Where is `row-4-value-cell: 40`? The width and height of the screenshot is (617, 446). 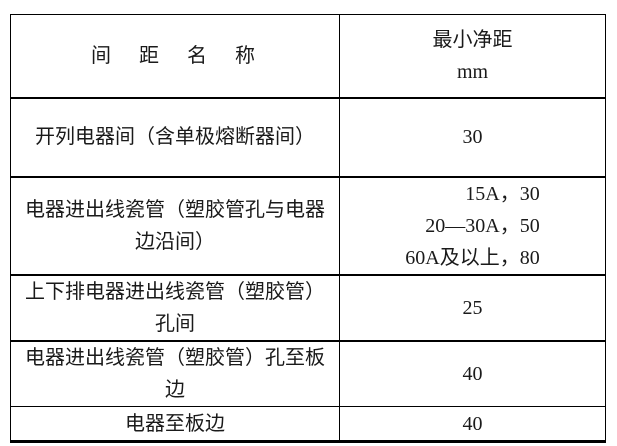 row-4-value-cell: 40 is located at coordinates (472, 373).